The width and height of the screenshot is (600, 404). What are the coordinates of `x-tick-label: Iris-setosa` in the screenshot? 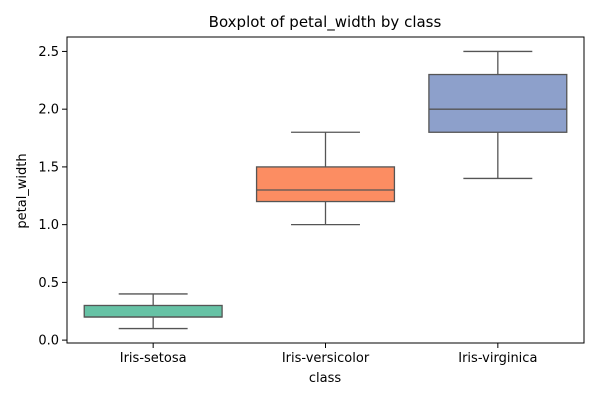 It's located at (153, 358).